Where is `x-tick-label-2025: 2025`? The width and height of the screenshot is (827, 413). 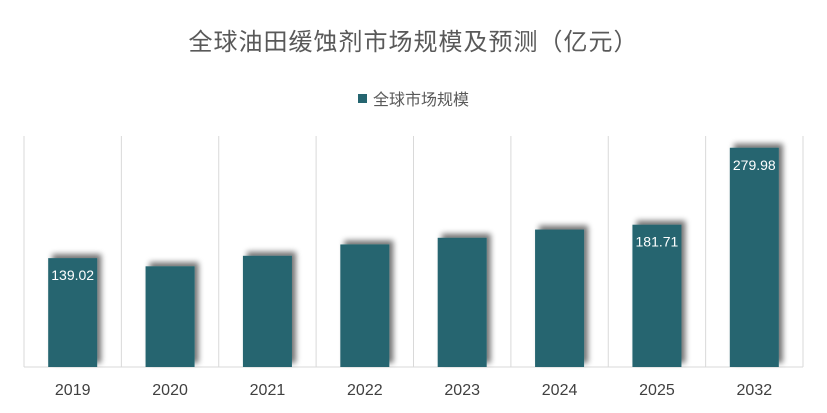 x-tick-label-2025: 2025 is located at coordinates (657, 390).